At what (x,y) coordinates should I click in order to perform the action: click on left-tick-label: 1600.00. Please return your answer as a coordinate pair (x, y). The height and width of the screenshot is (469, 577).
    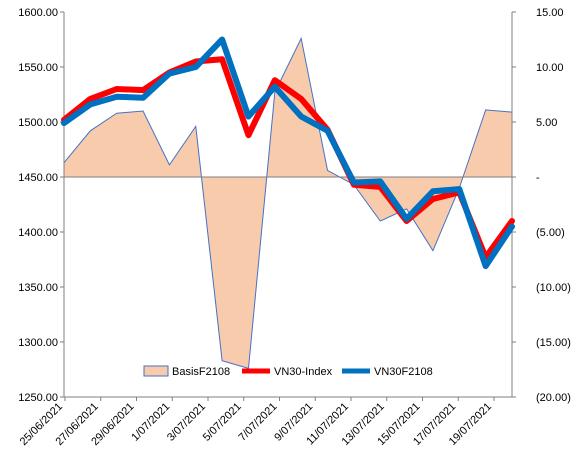
    Looking at the image, I should click on (38, 13).